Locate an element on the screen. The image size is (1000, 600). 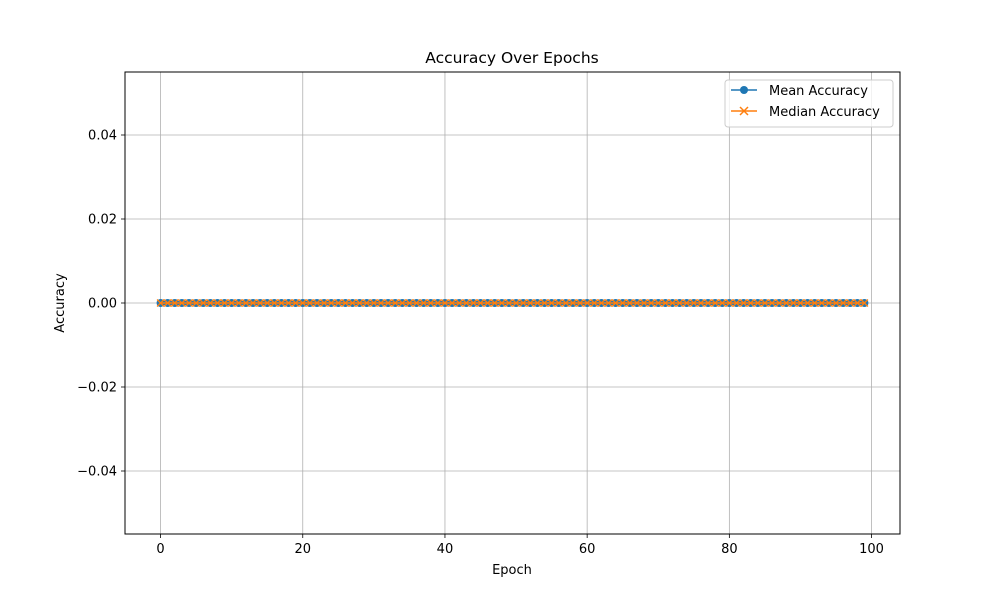
y-tick-label: 0.04 is located at coordinates (102, 136).